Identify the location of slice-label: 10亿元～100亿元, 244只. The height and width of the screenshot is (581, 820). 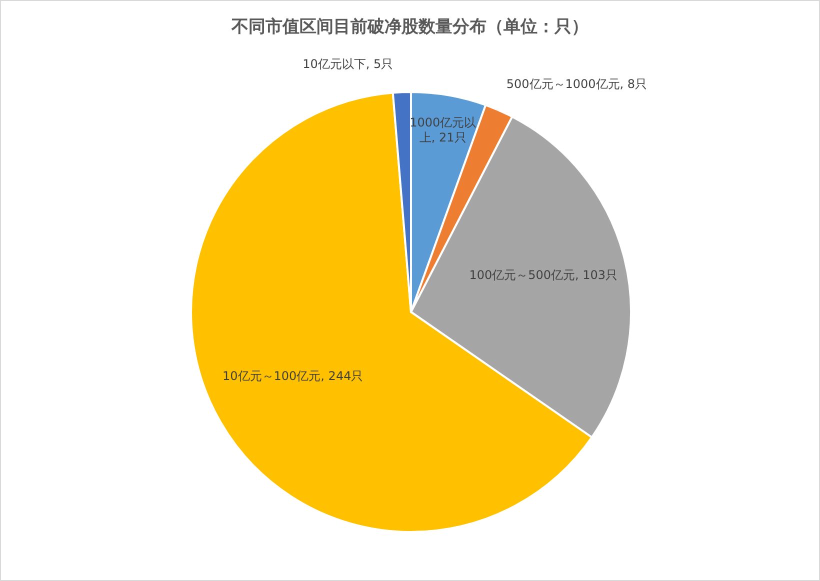
(293, 376).